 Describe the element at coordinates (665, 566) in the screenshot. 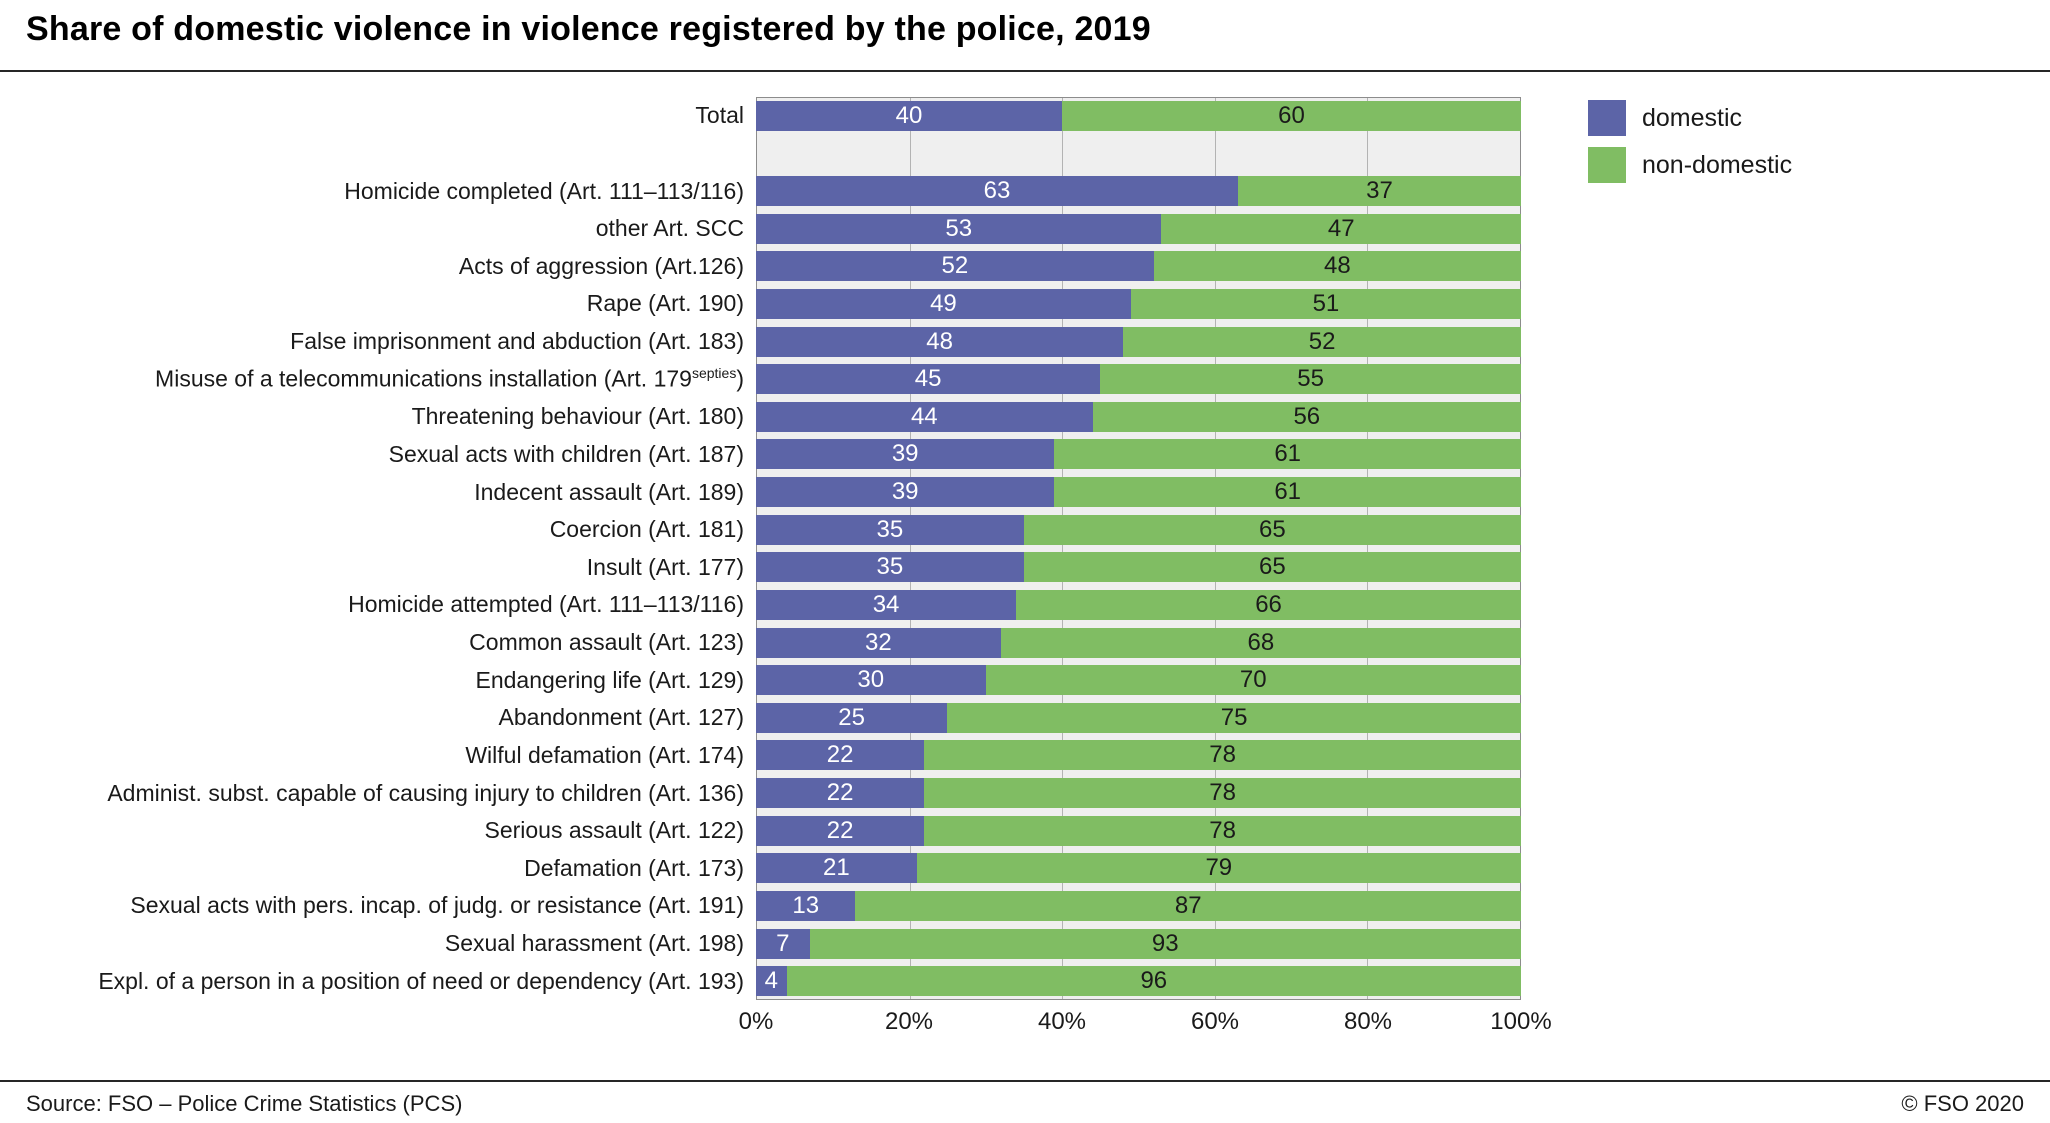

I see `category-label: Insult (Art. 177)` at that location.